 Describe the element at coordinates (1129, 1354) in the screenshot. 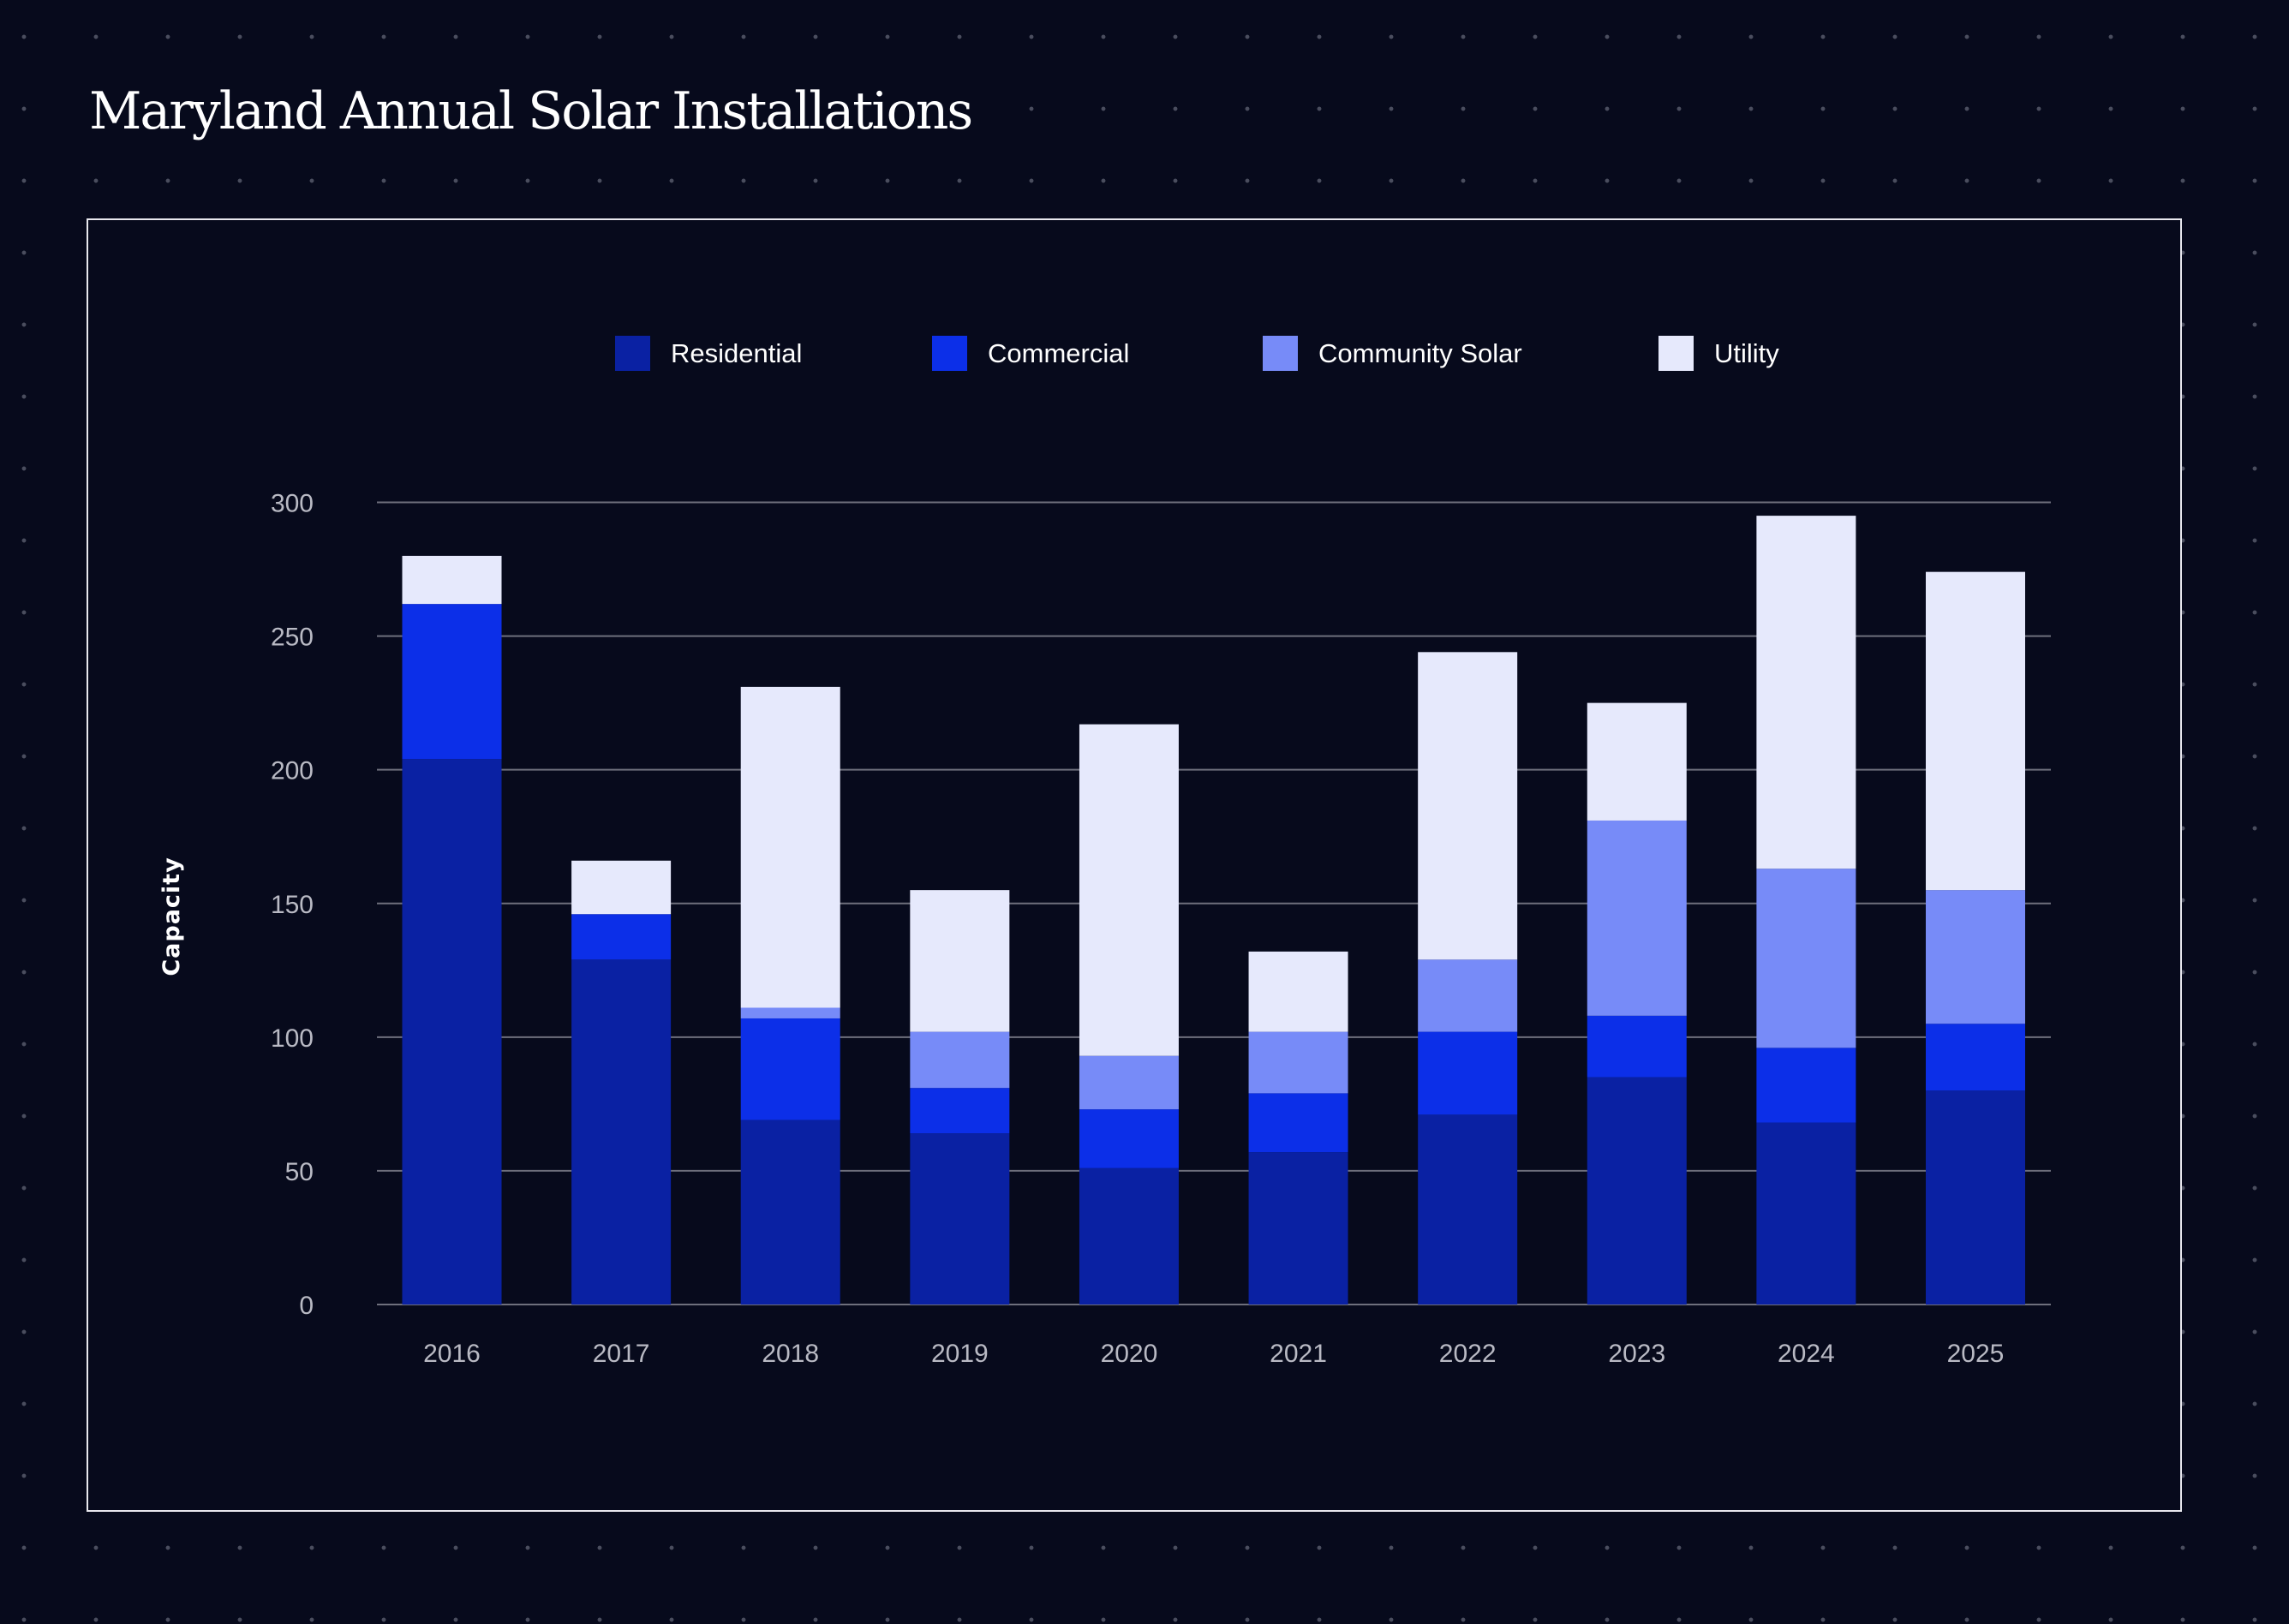

I see `x-tick-label: 2020` at that location.